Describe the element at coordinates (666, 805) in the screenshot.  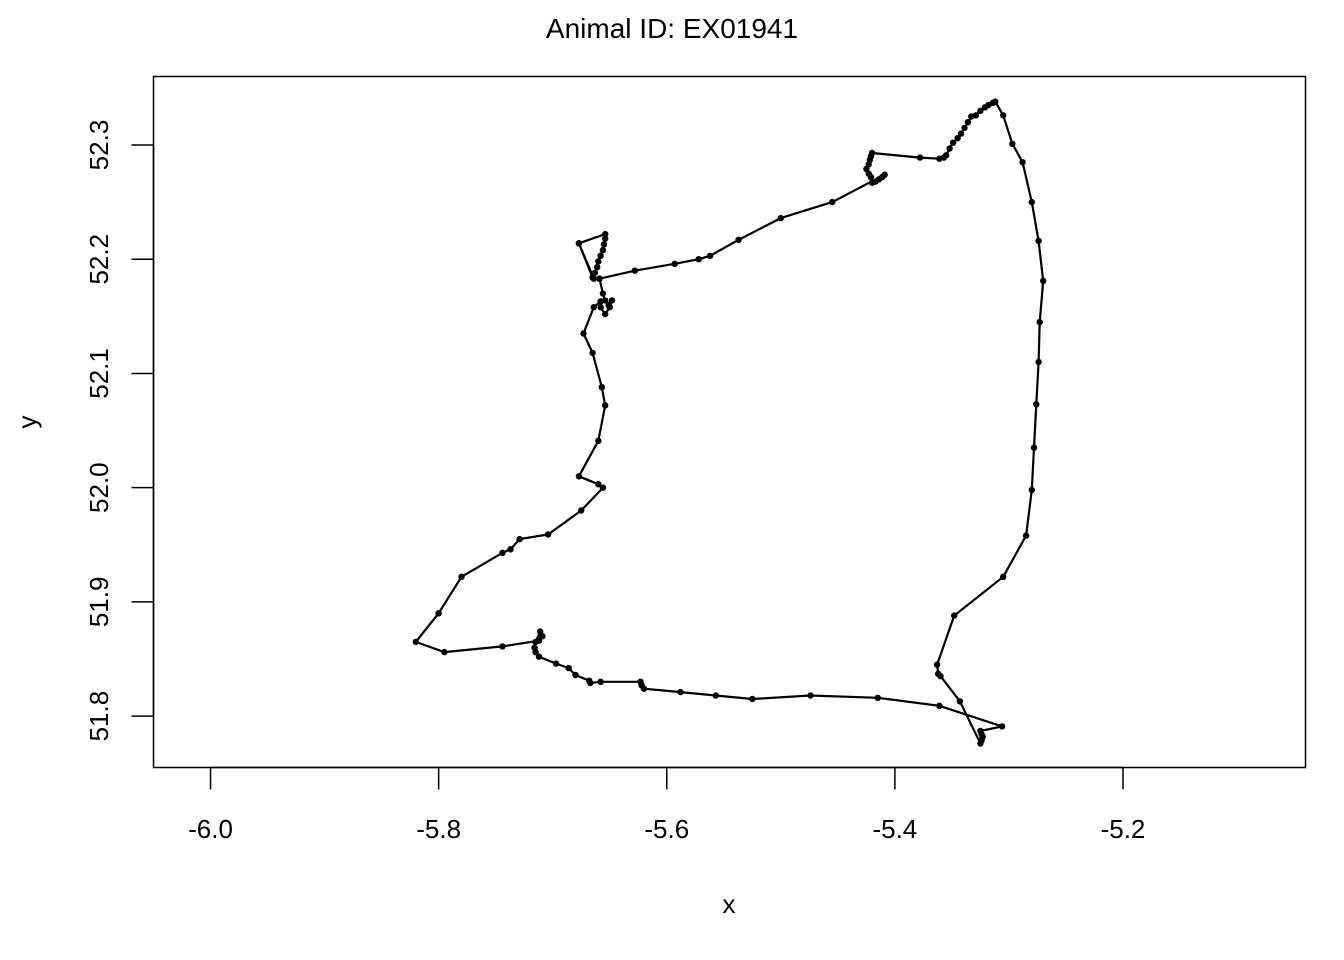
I see `x-axis: -6.0 -5.8 -5.6 -5.4 -5.2` at that location.